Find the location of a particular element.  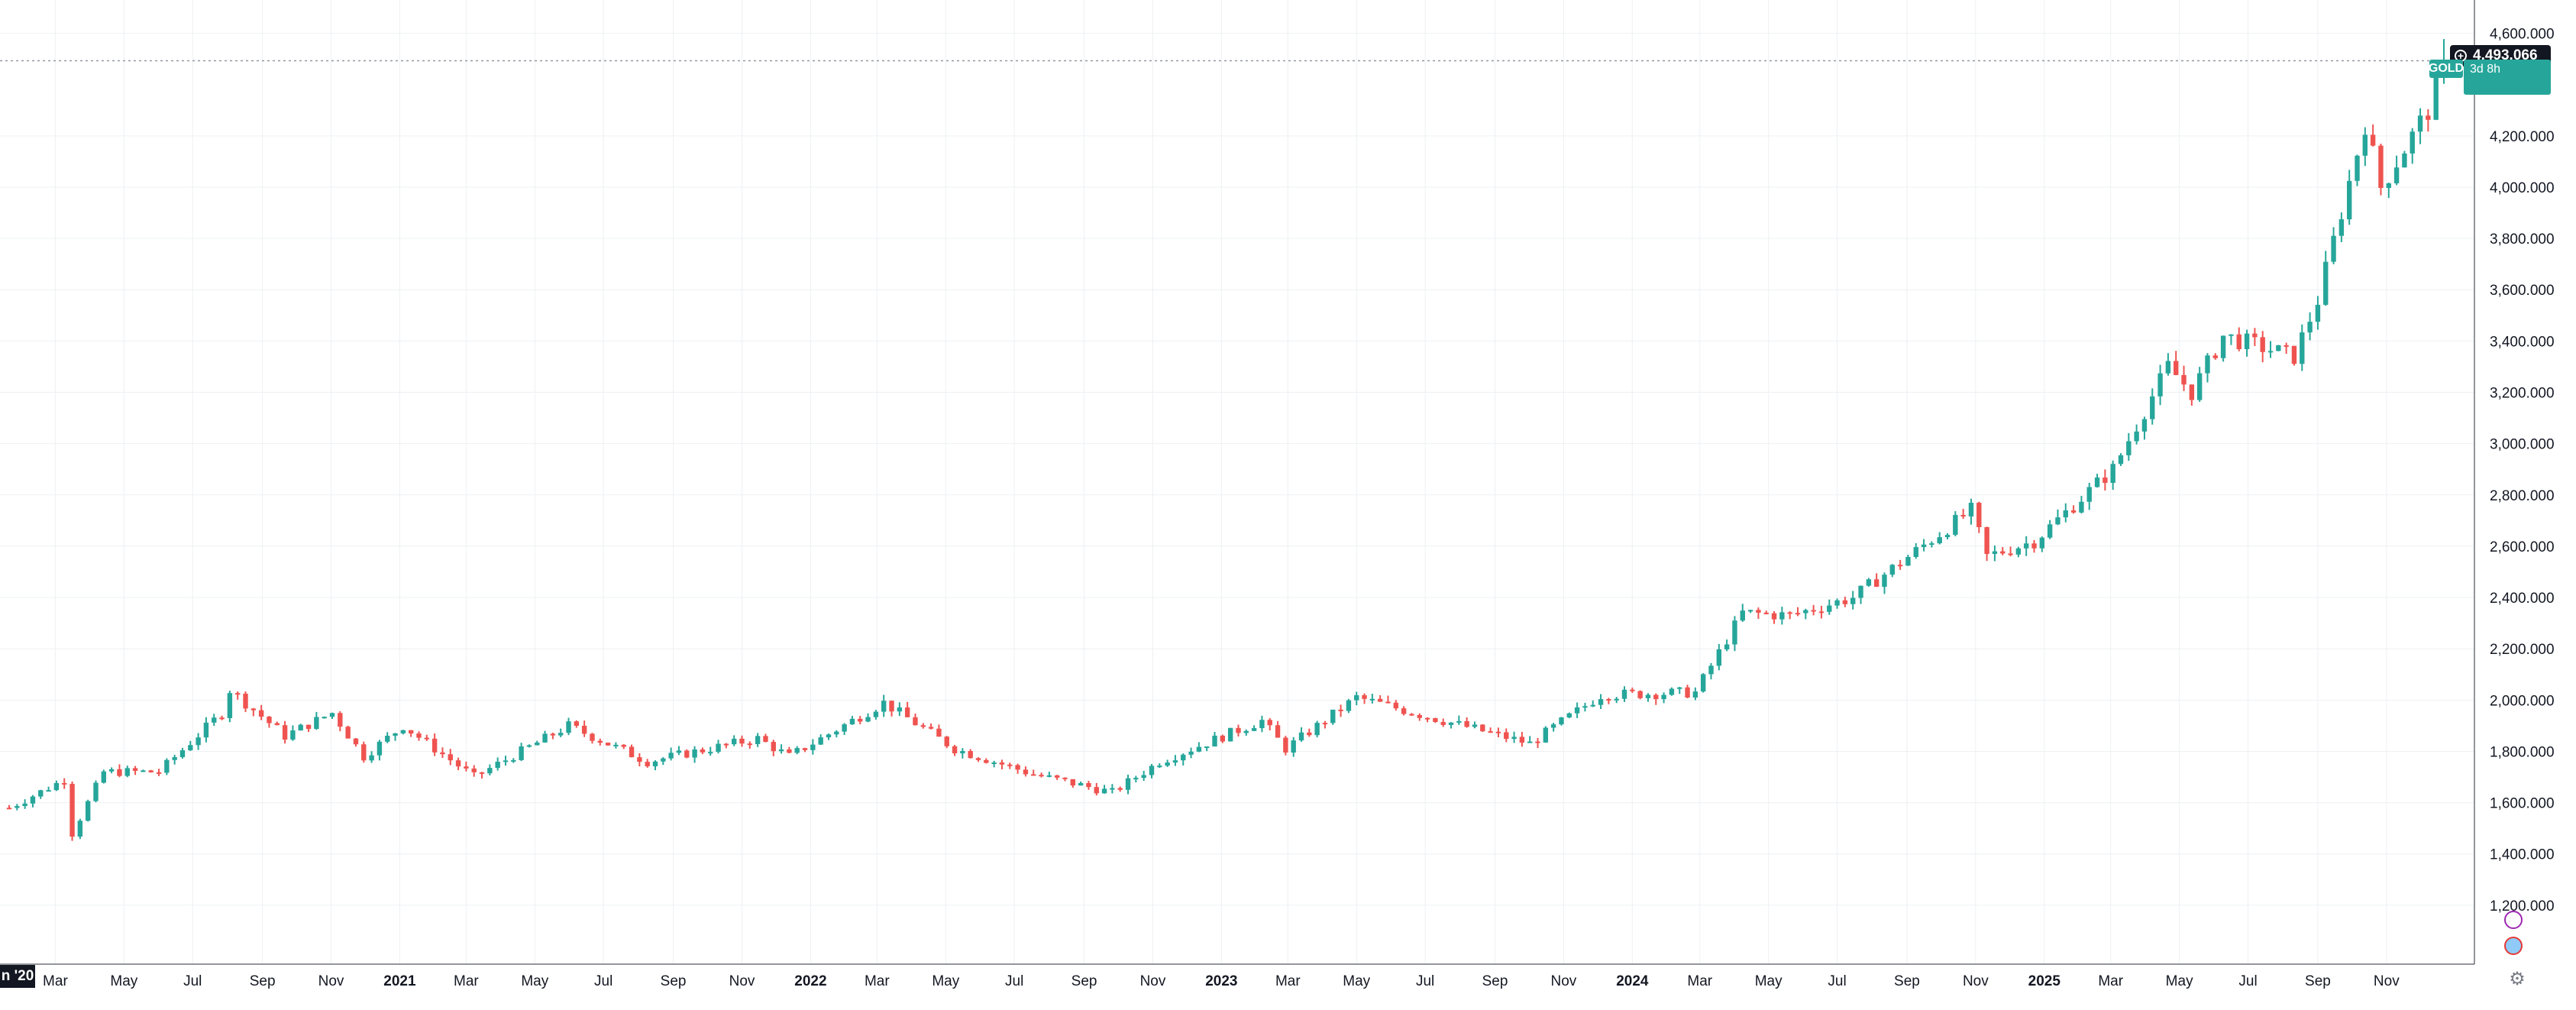

x-tick-label: 2024 is located at coordinates (1632, 981).